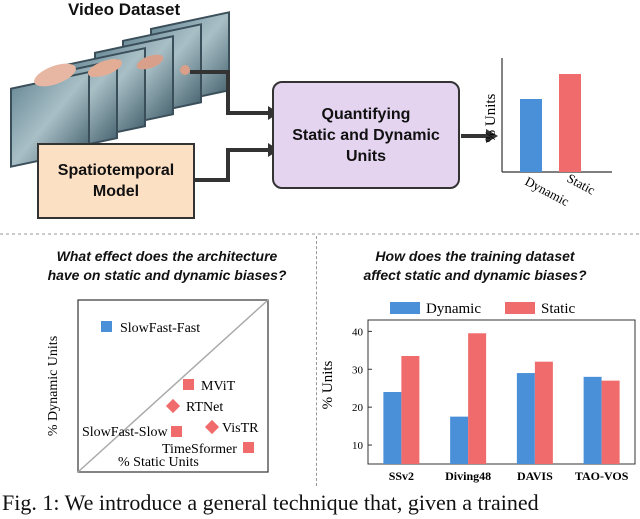 The image size is (640, 519). What do you see at coordinates (520, 308) in the screenshot?
I see `legend-swatch-static` at bounding box center [520, 308].